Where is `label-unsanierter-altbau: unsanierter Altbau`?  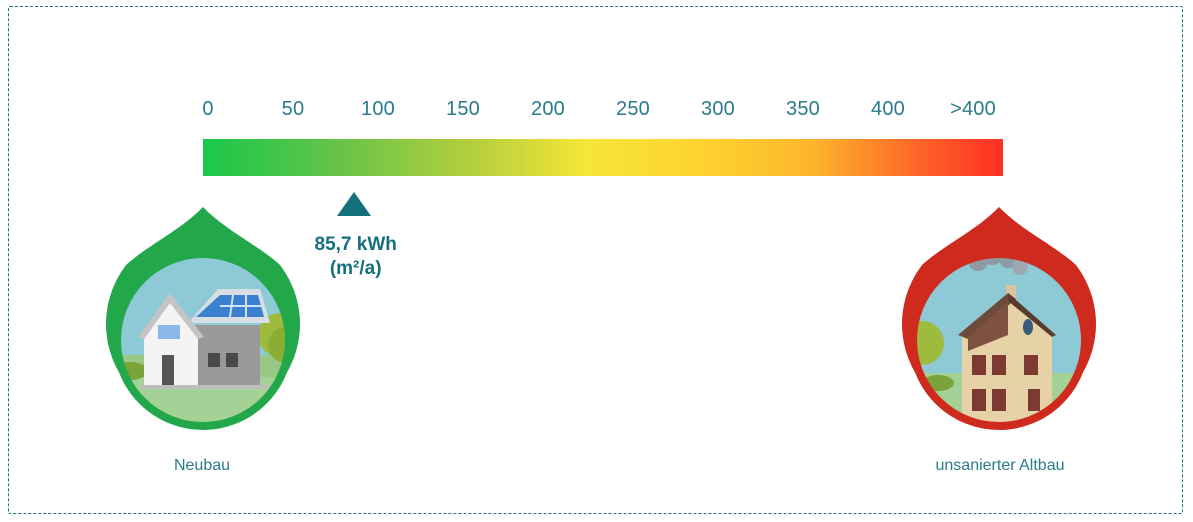 label-unsanierter-altbau: unsanierter Altbau is located at coordinates (1000, 465).